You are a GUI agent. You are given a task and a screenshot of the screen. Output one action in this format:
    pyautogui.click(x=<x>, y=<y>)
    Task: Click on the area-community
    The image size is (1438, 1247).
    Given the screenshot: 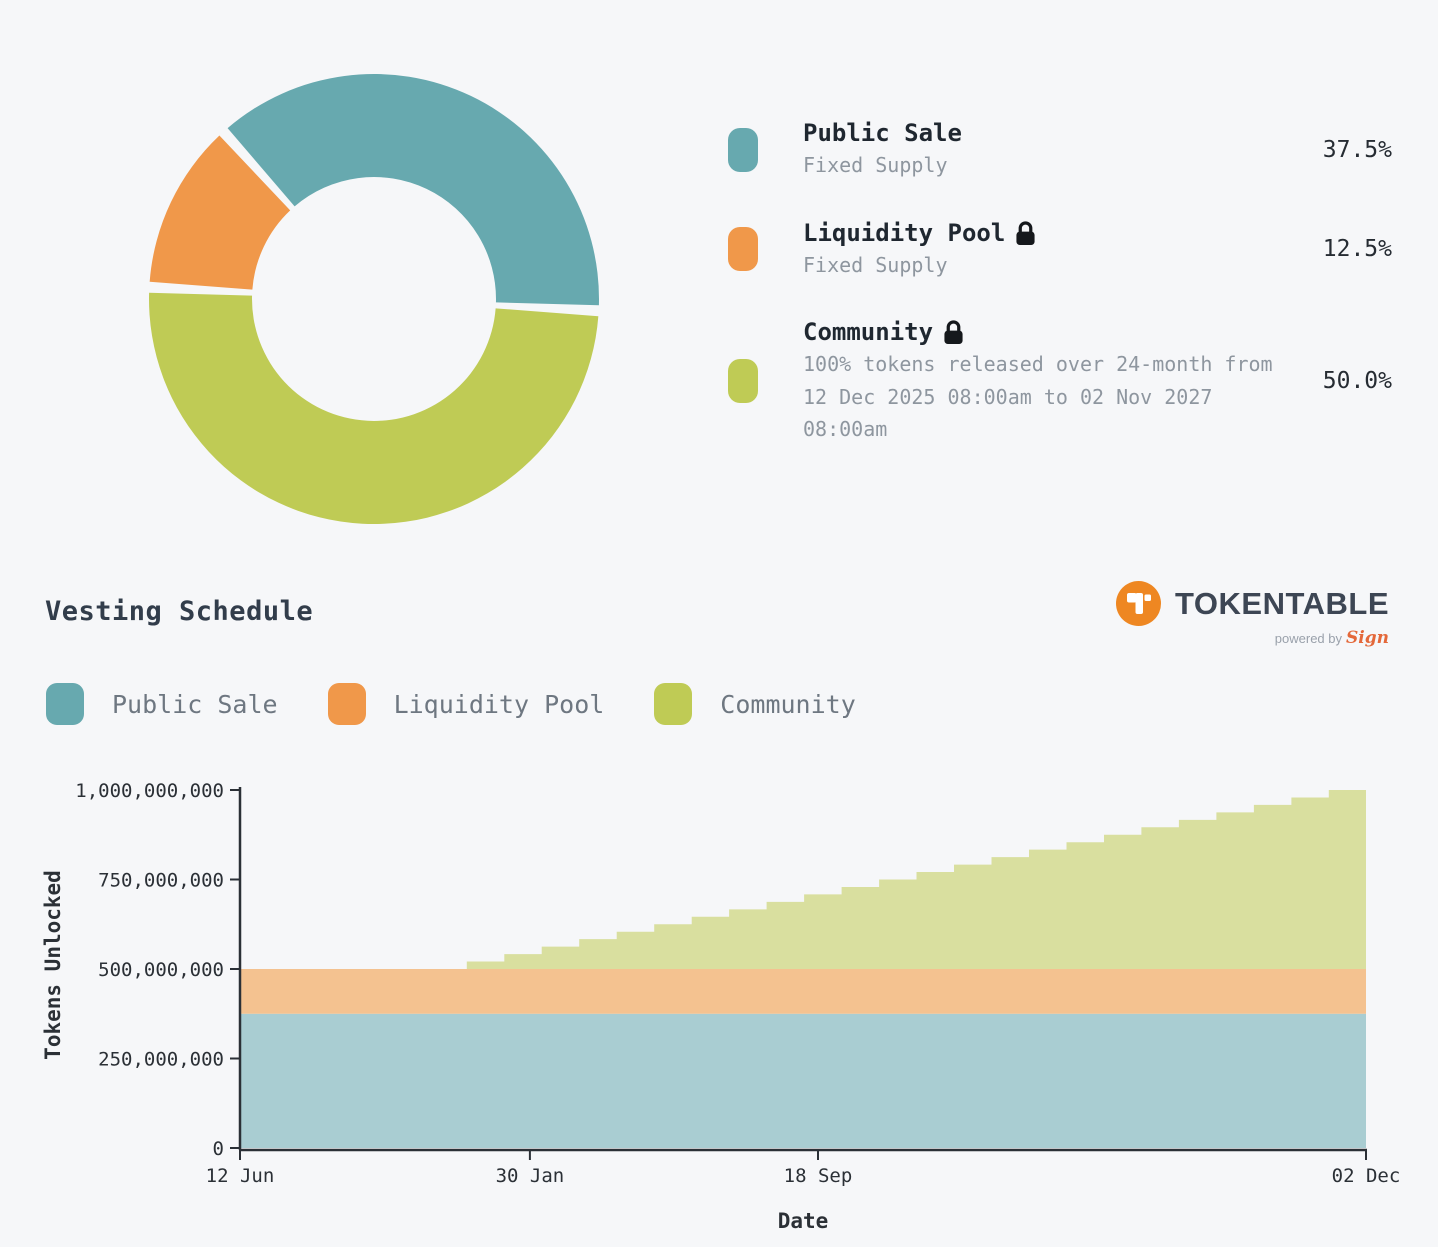 What is the action you would take?
    pyautogui.click(x=916, y=879)
    